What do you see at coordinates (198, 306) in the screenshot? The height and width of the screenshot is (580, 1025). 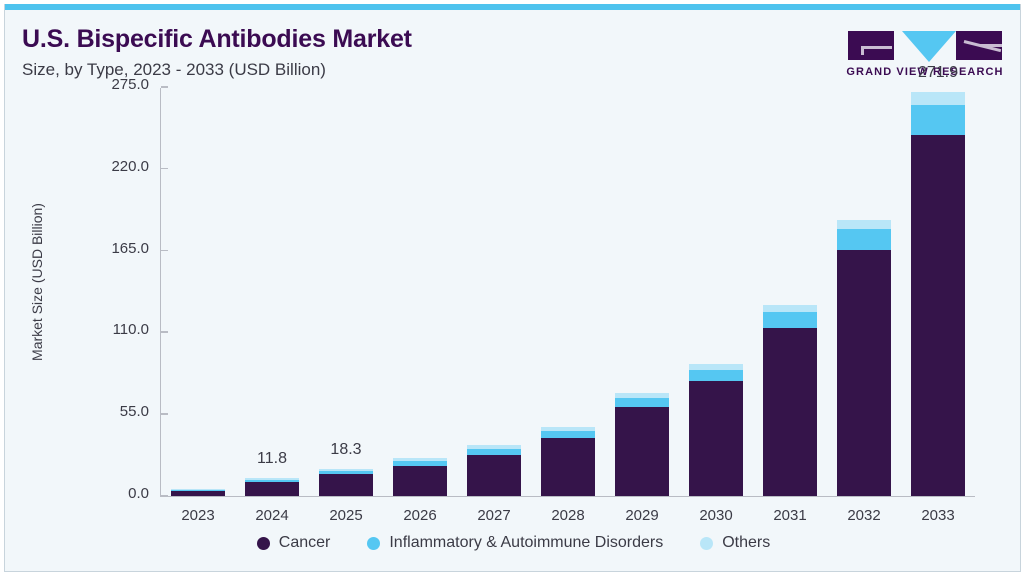 I see `bar-group: 2023` at bounding box center [198, 306].